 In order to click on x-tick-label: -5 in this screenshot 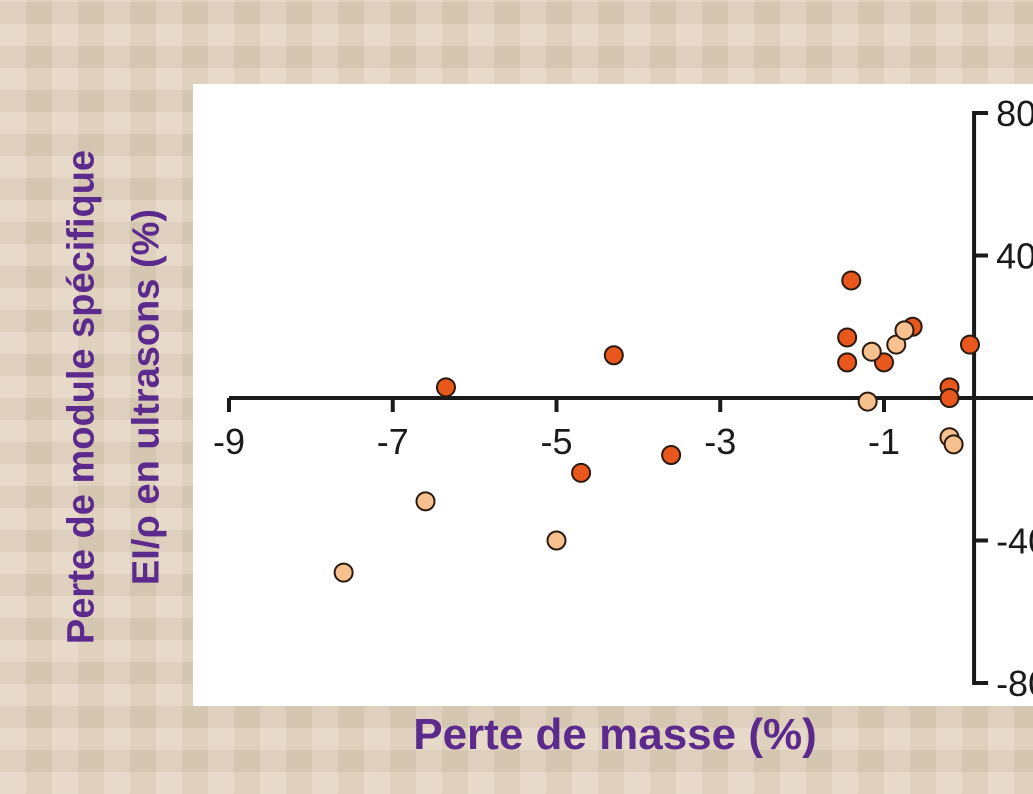, I will do `click(556, 441)`.